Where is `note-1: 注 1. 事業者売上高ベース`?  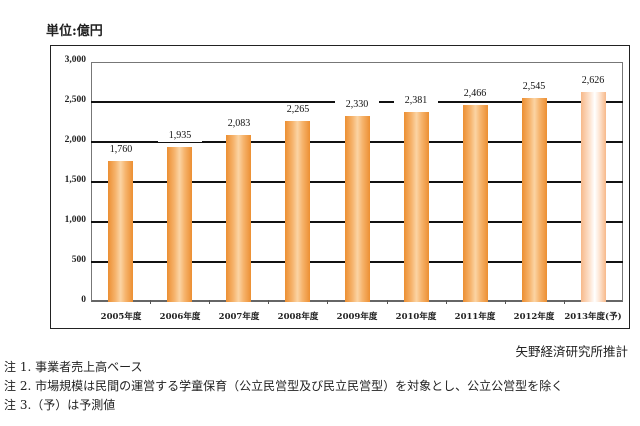 note-1: 注 1. 事業者売上高ベース is located at coordinates (73, 367).